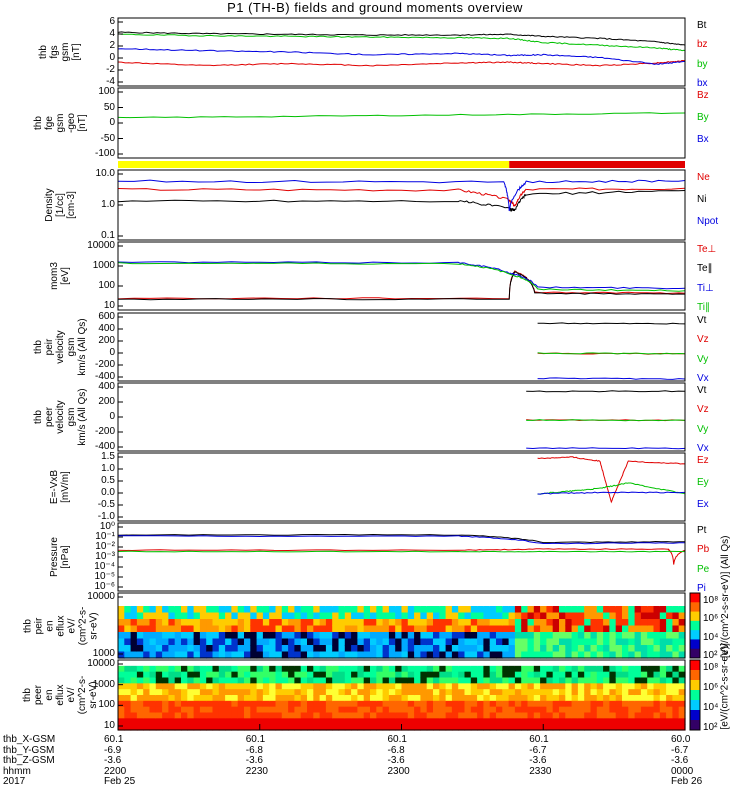 This screenshot has height=800, width=750. I want to click on legend-Bx: Bx, so click(703, 139).